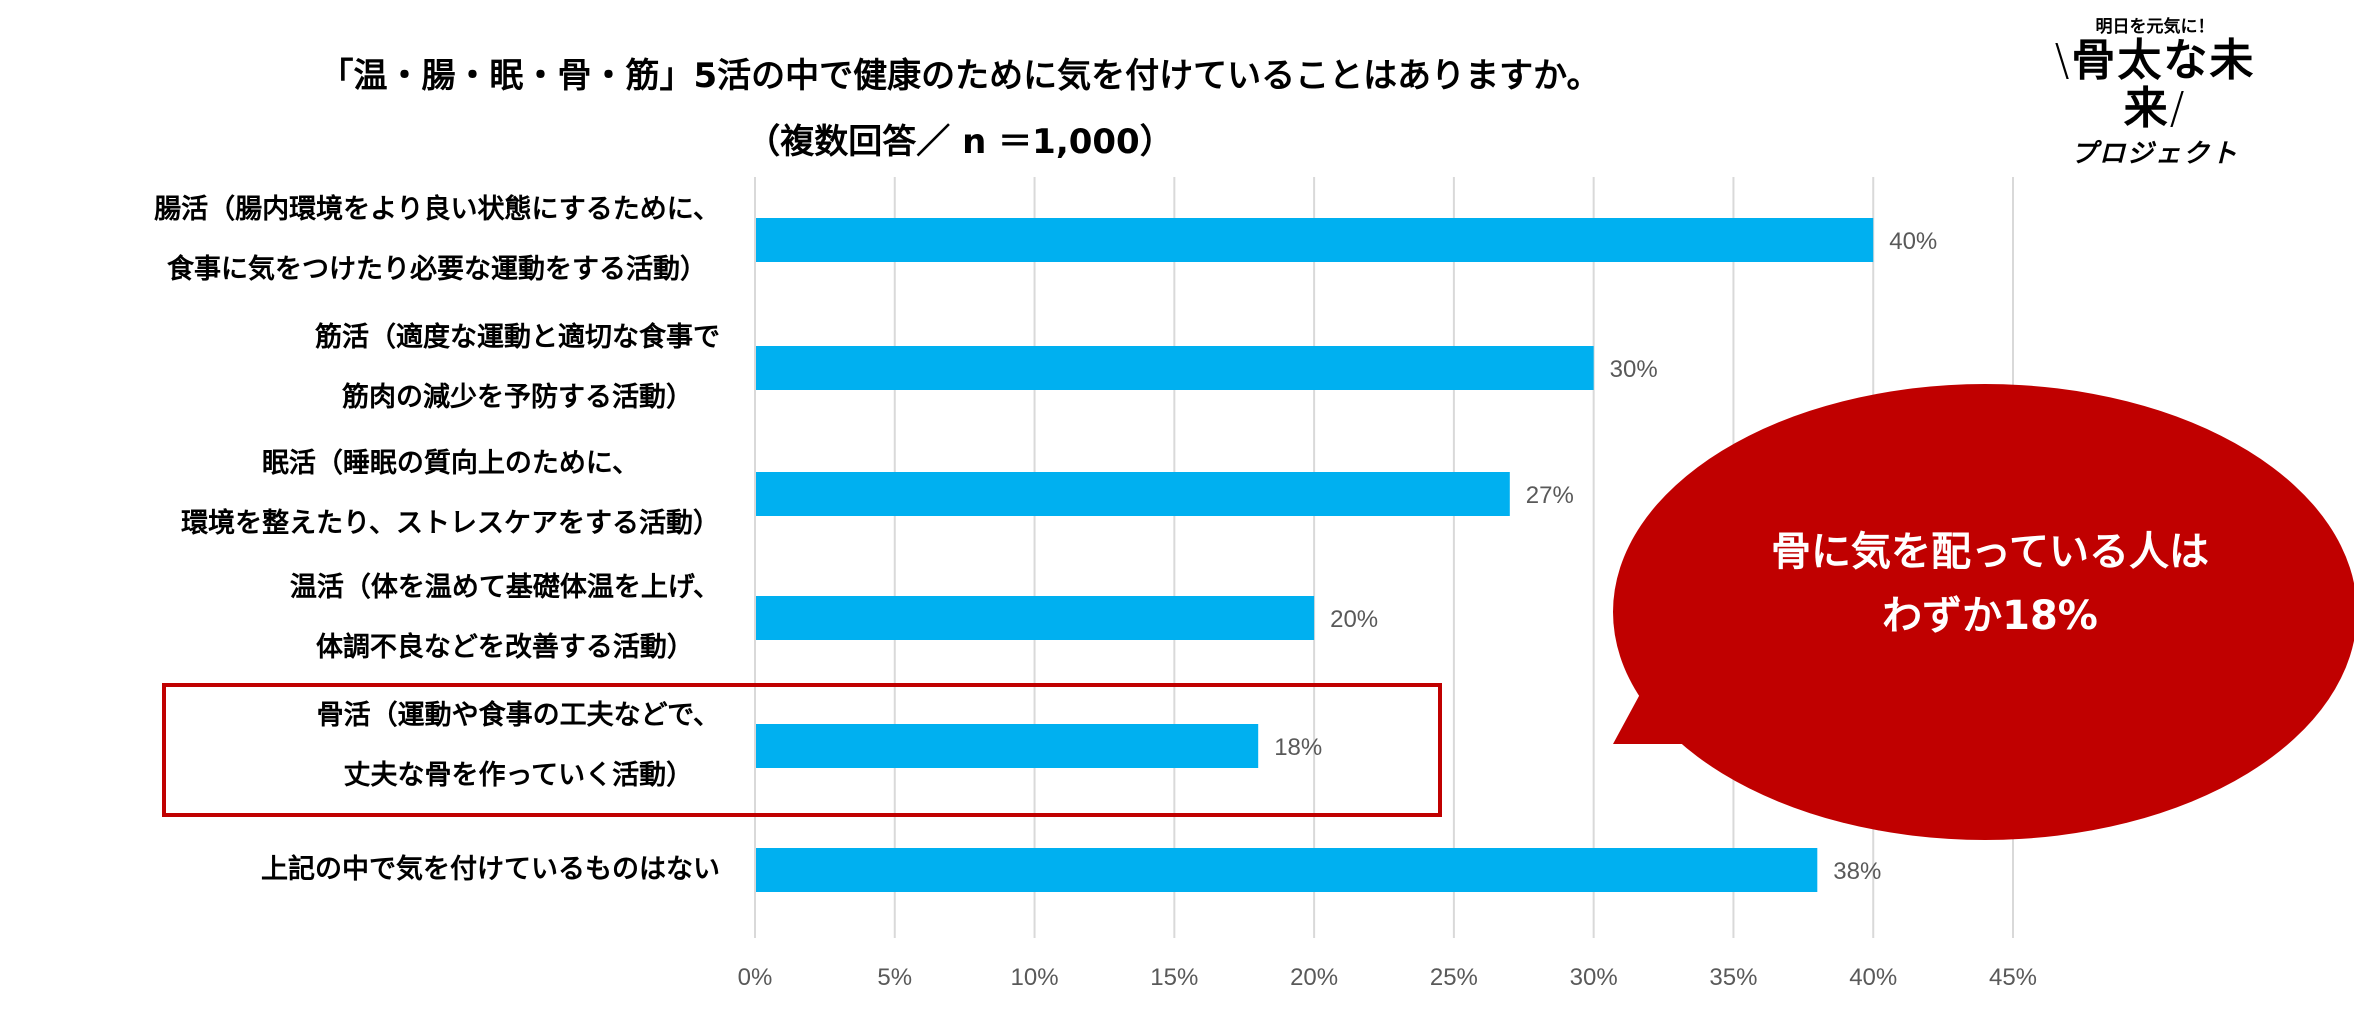 The image size is (2354, 1017). I want to click on chart-title: 「温・腸・眠・骨・筋」5活の中で健康のために気を付けていることはありますか。, so click(960, 76).